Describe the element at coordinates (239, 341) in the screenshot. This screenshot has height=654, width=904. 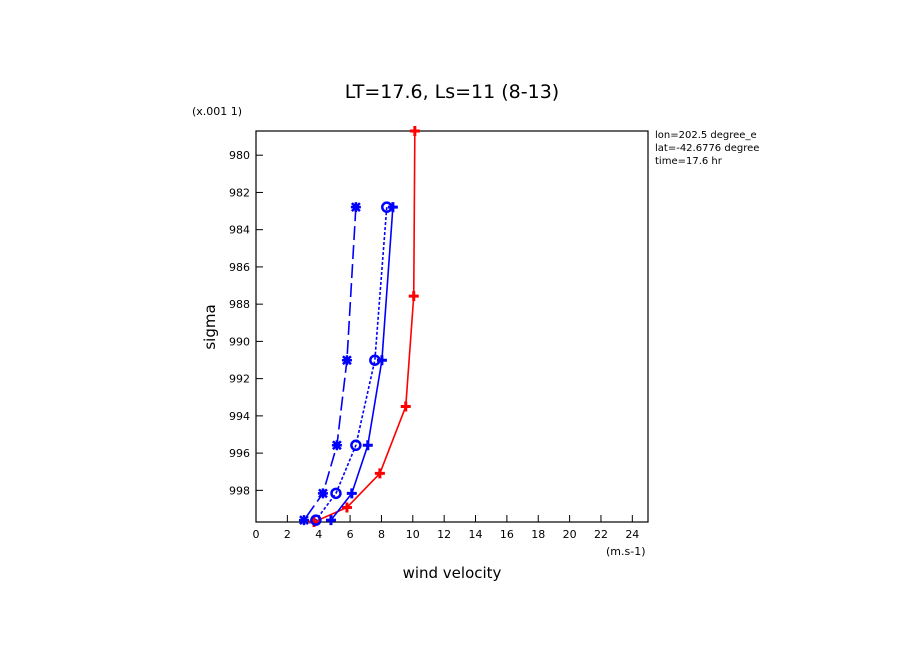
I see `y-tick-label: 990` at that location.